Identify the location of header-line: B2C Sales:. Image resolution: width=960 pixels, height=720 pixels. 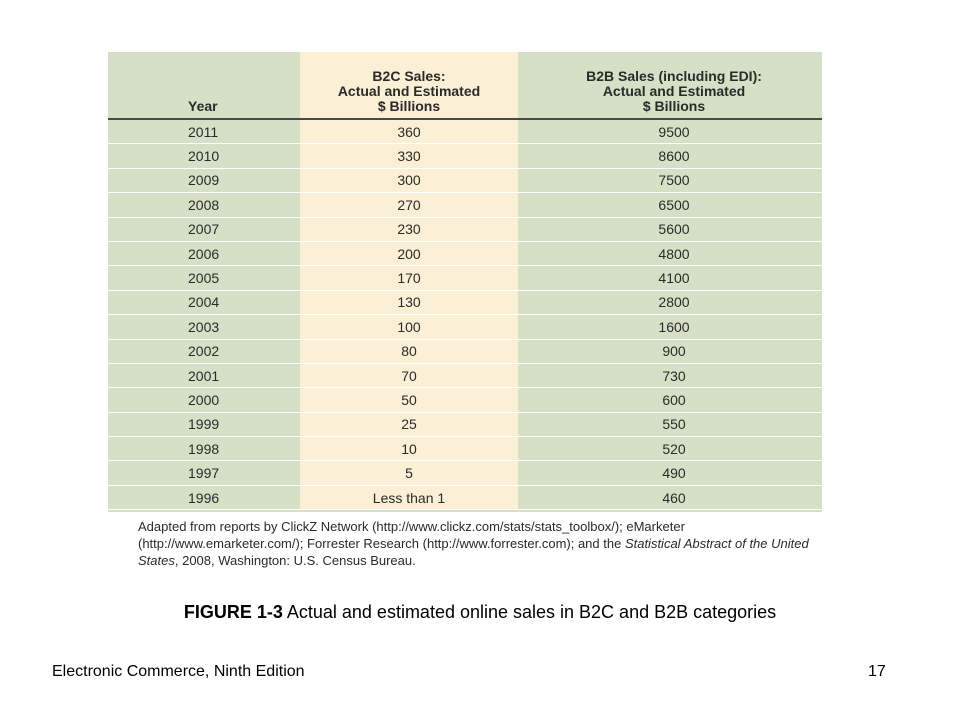
(409, 76).